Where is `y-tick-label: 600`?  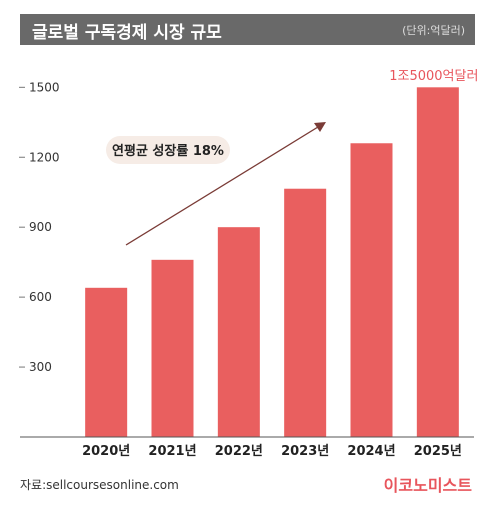
y-tick-label: 600 is located at coordinates (40, 297).